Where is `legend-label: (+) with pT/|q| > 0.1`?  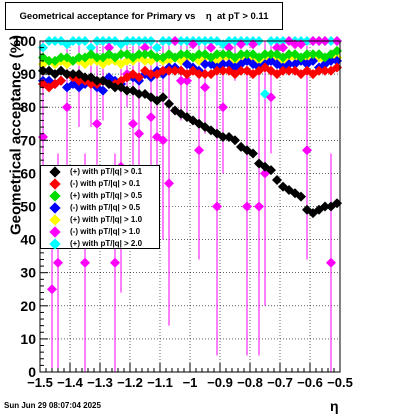 legend-label: (+) with pT/|q| > 0.1 is located at coordinates (106, 171).